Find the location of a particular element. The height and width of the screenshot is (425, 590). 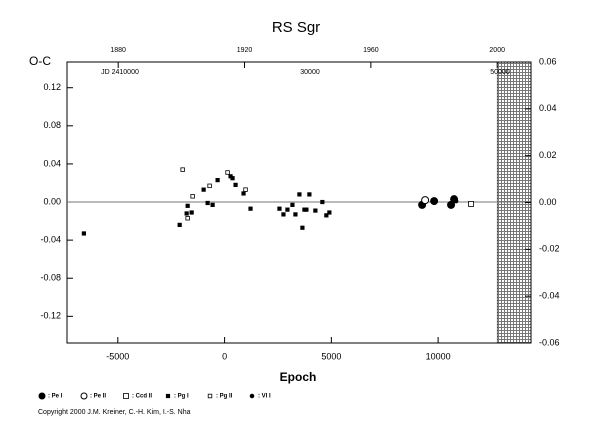

jd-label: JD 2410000 is located at coordinates (120, 72).